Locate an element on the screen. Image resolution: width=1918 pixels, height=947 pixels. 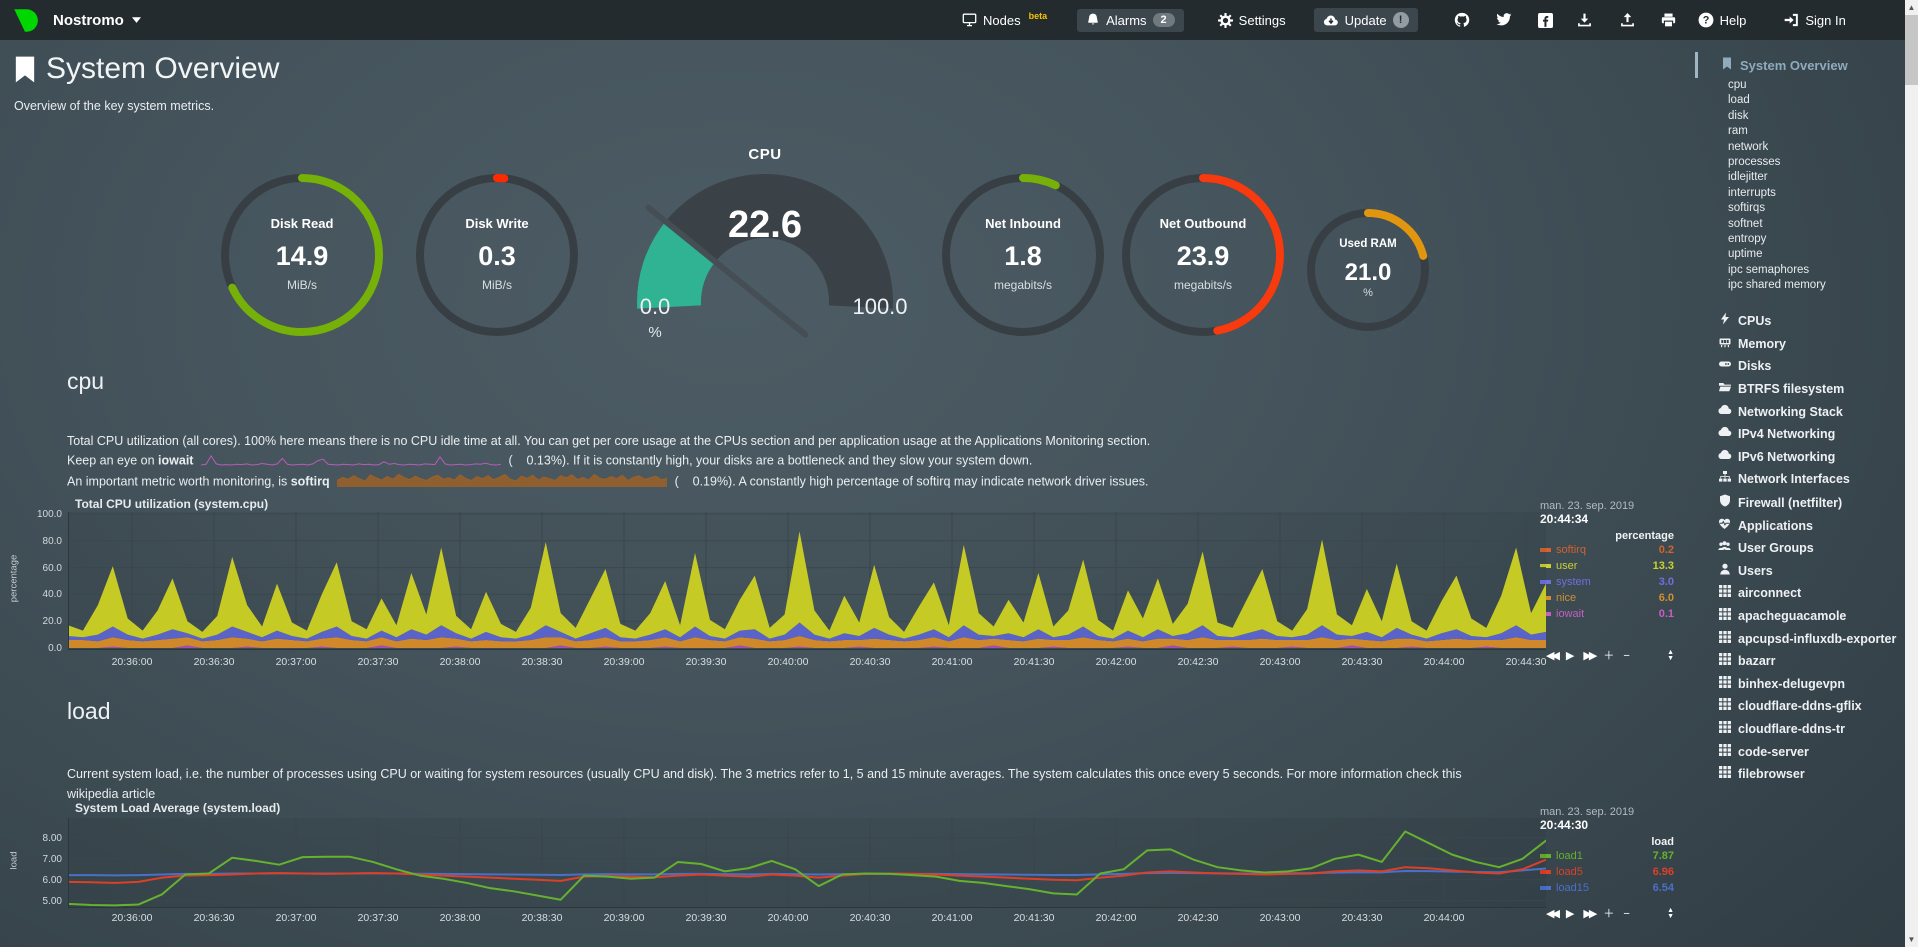
wikipedia-link: wikipedia article is located at coordinates (111, 794).